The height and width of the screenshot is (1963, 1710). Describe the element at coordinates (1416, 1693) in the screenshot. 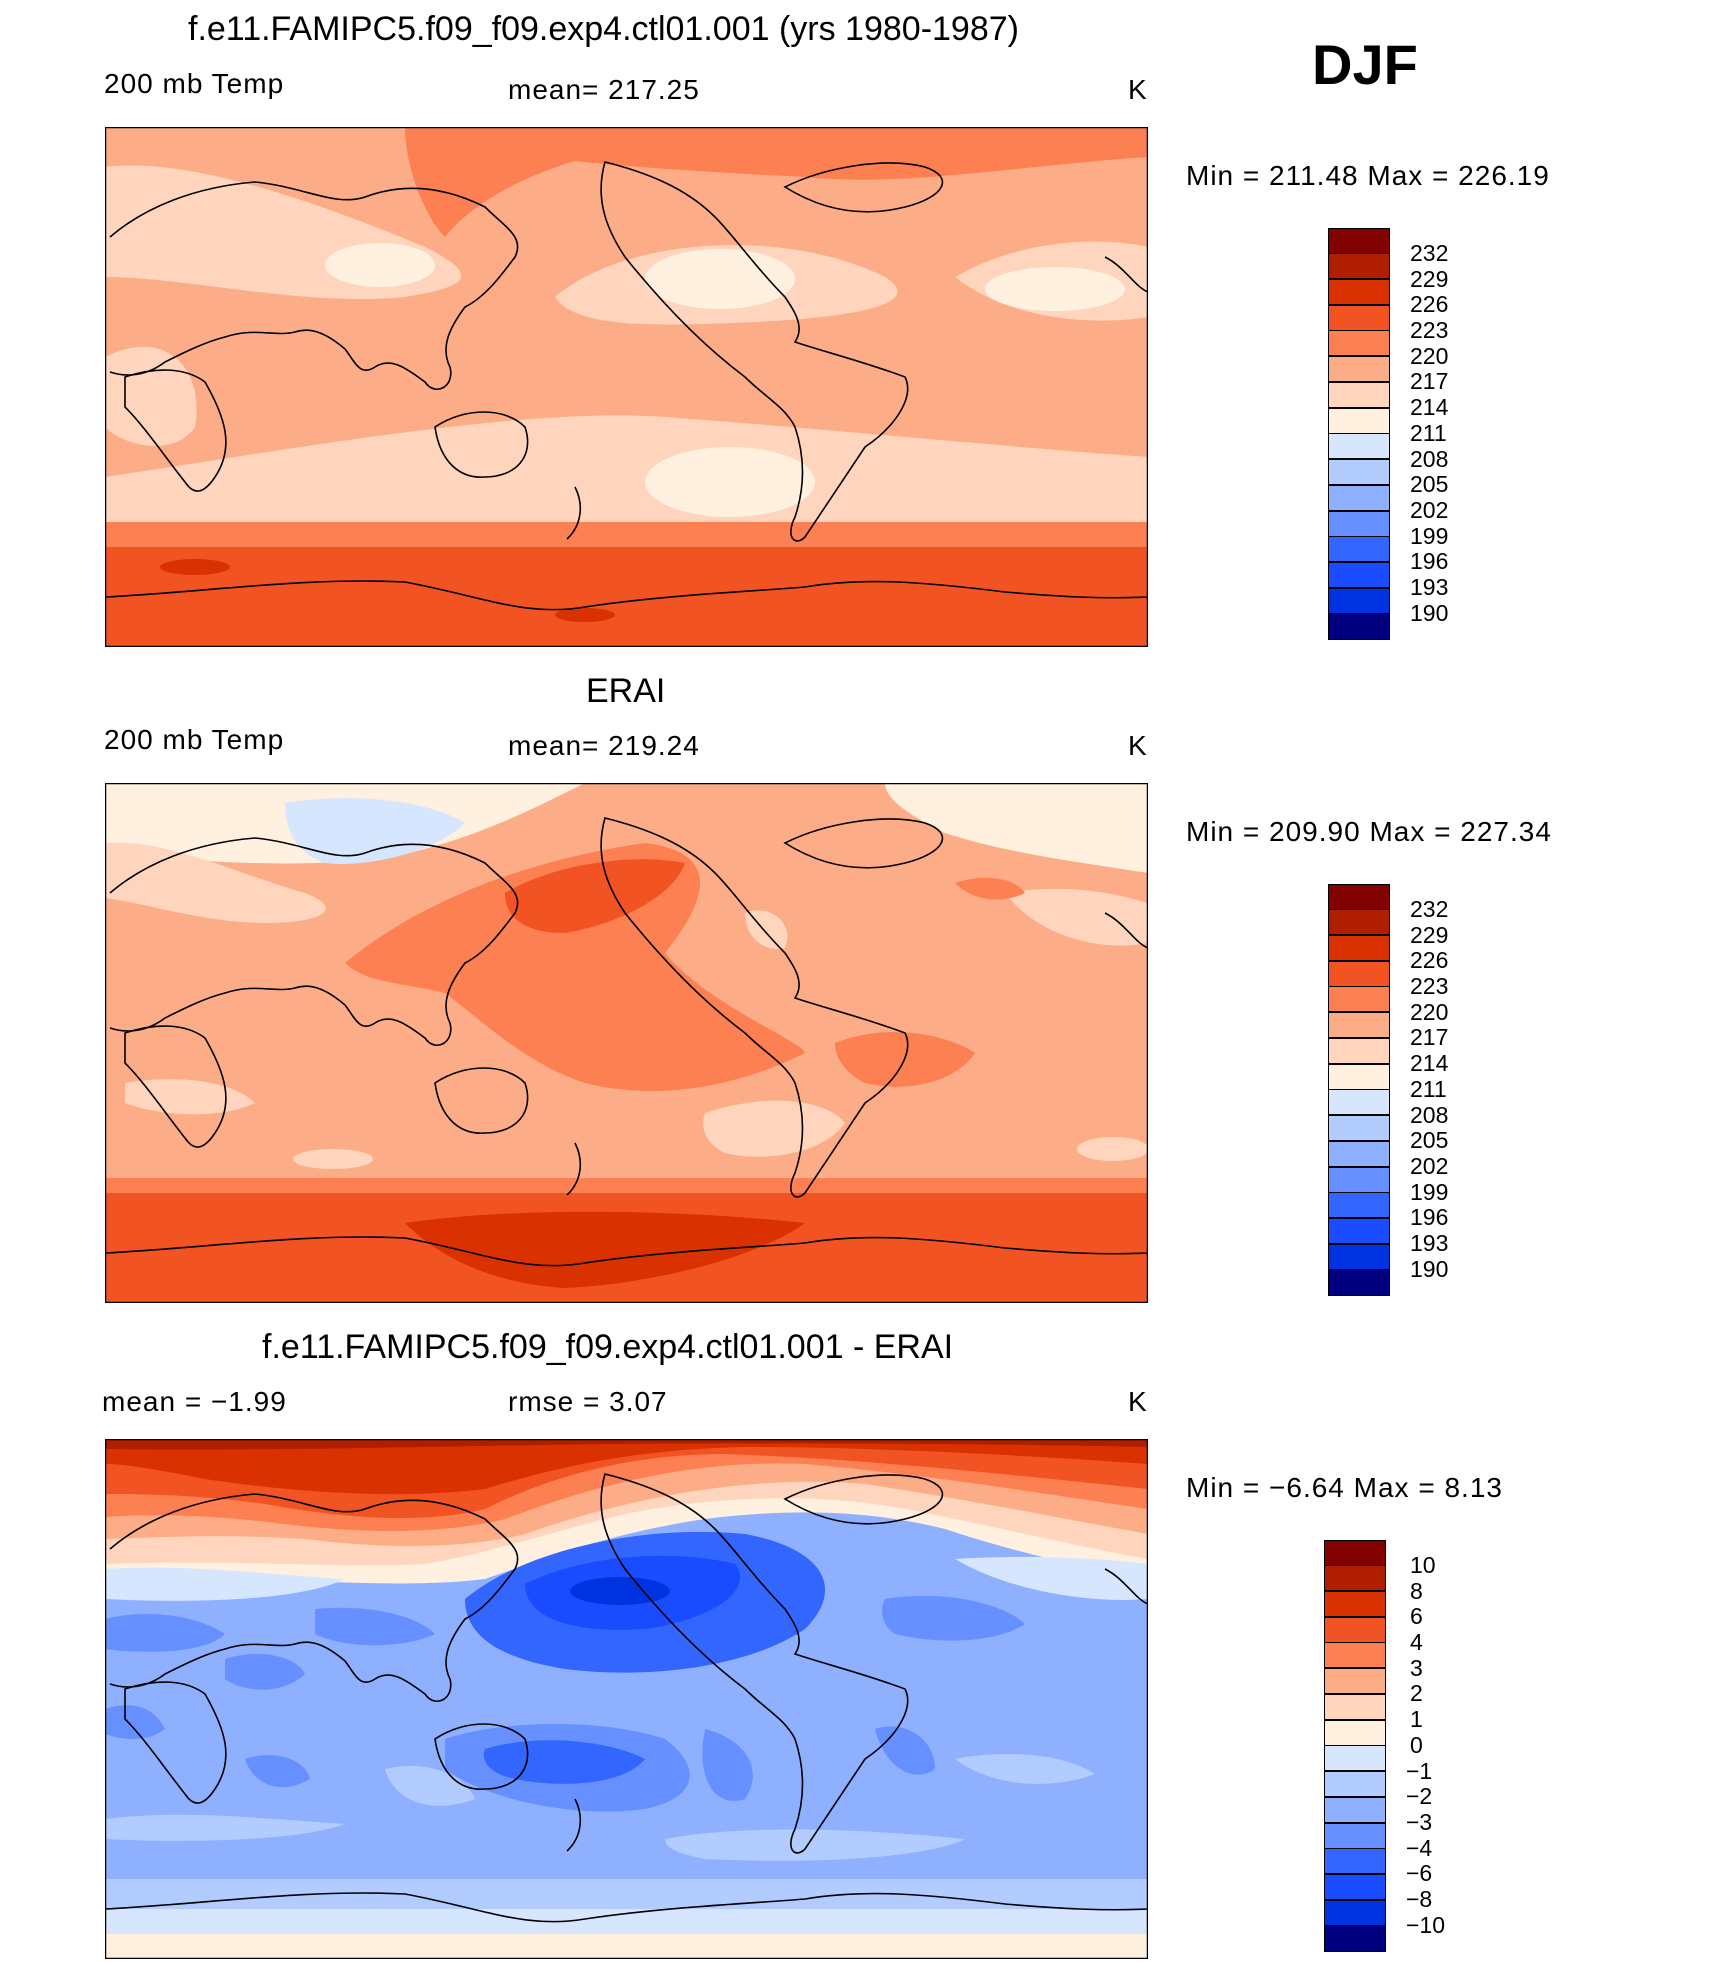

I see `panel3-colorbar-tick: 2` at that location.